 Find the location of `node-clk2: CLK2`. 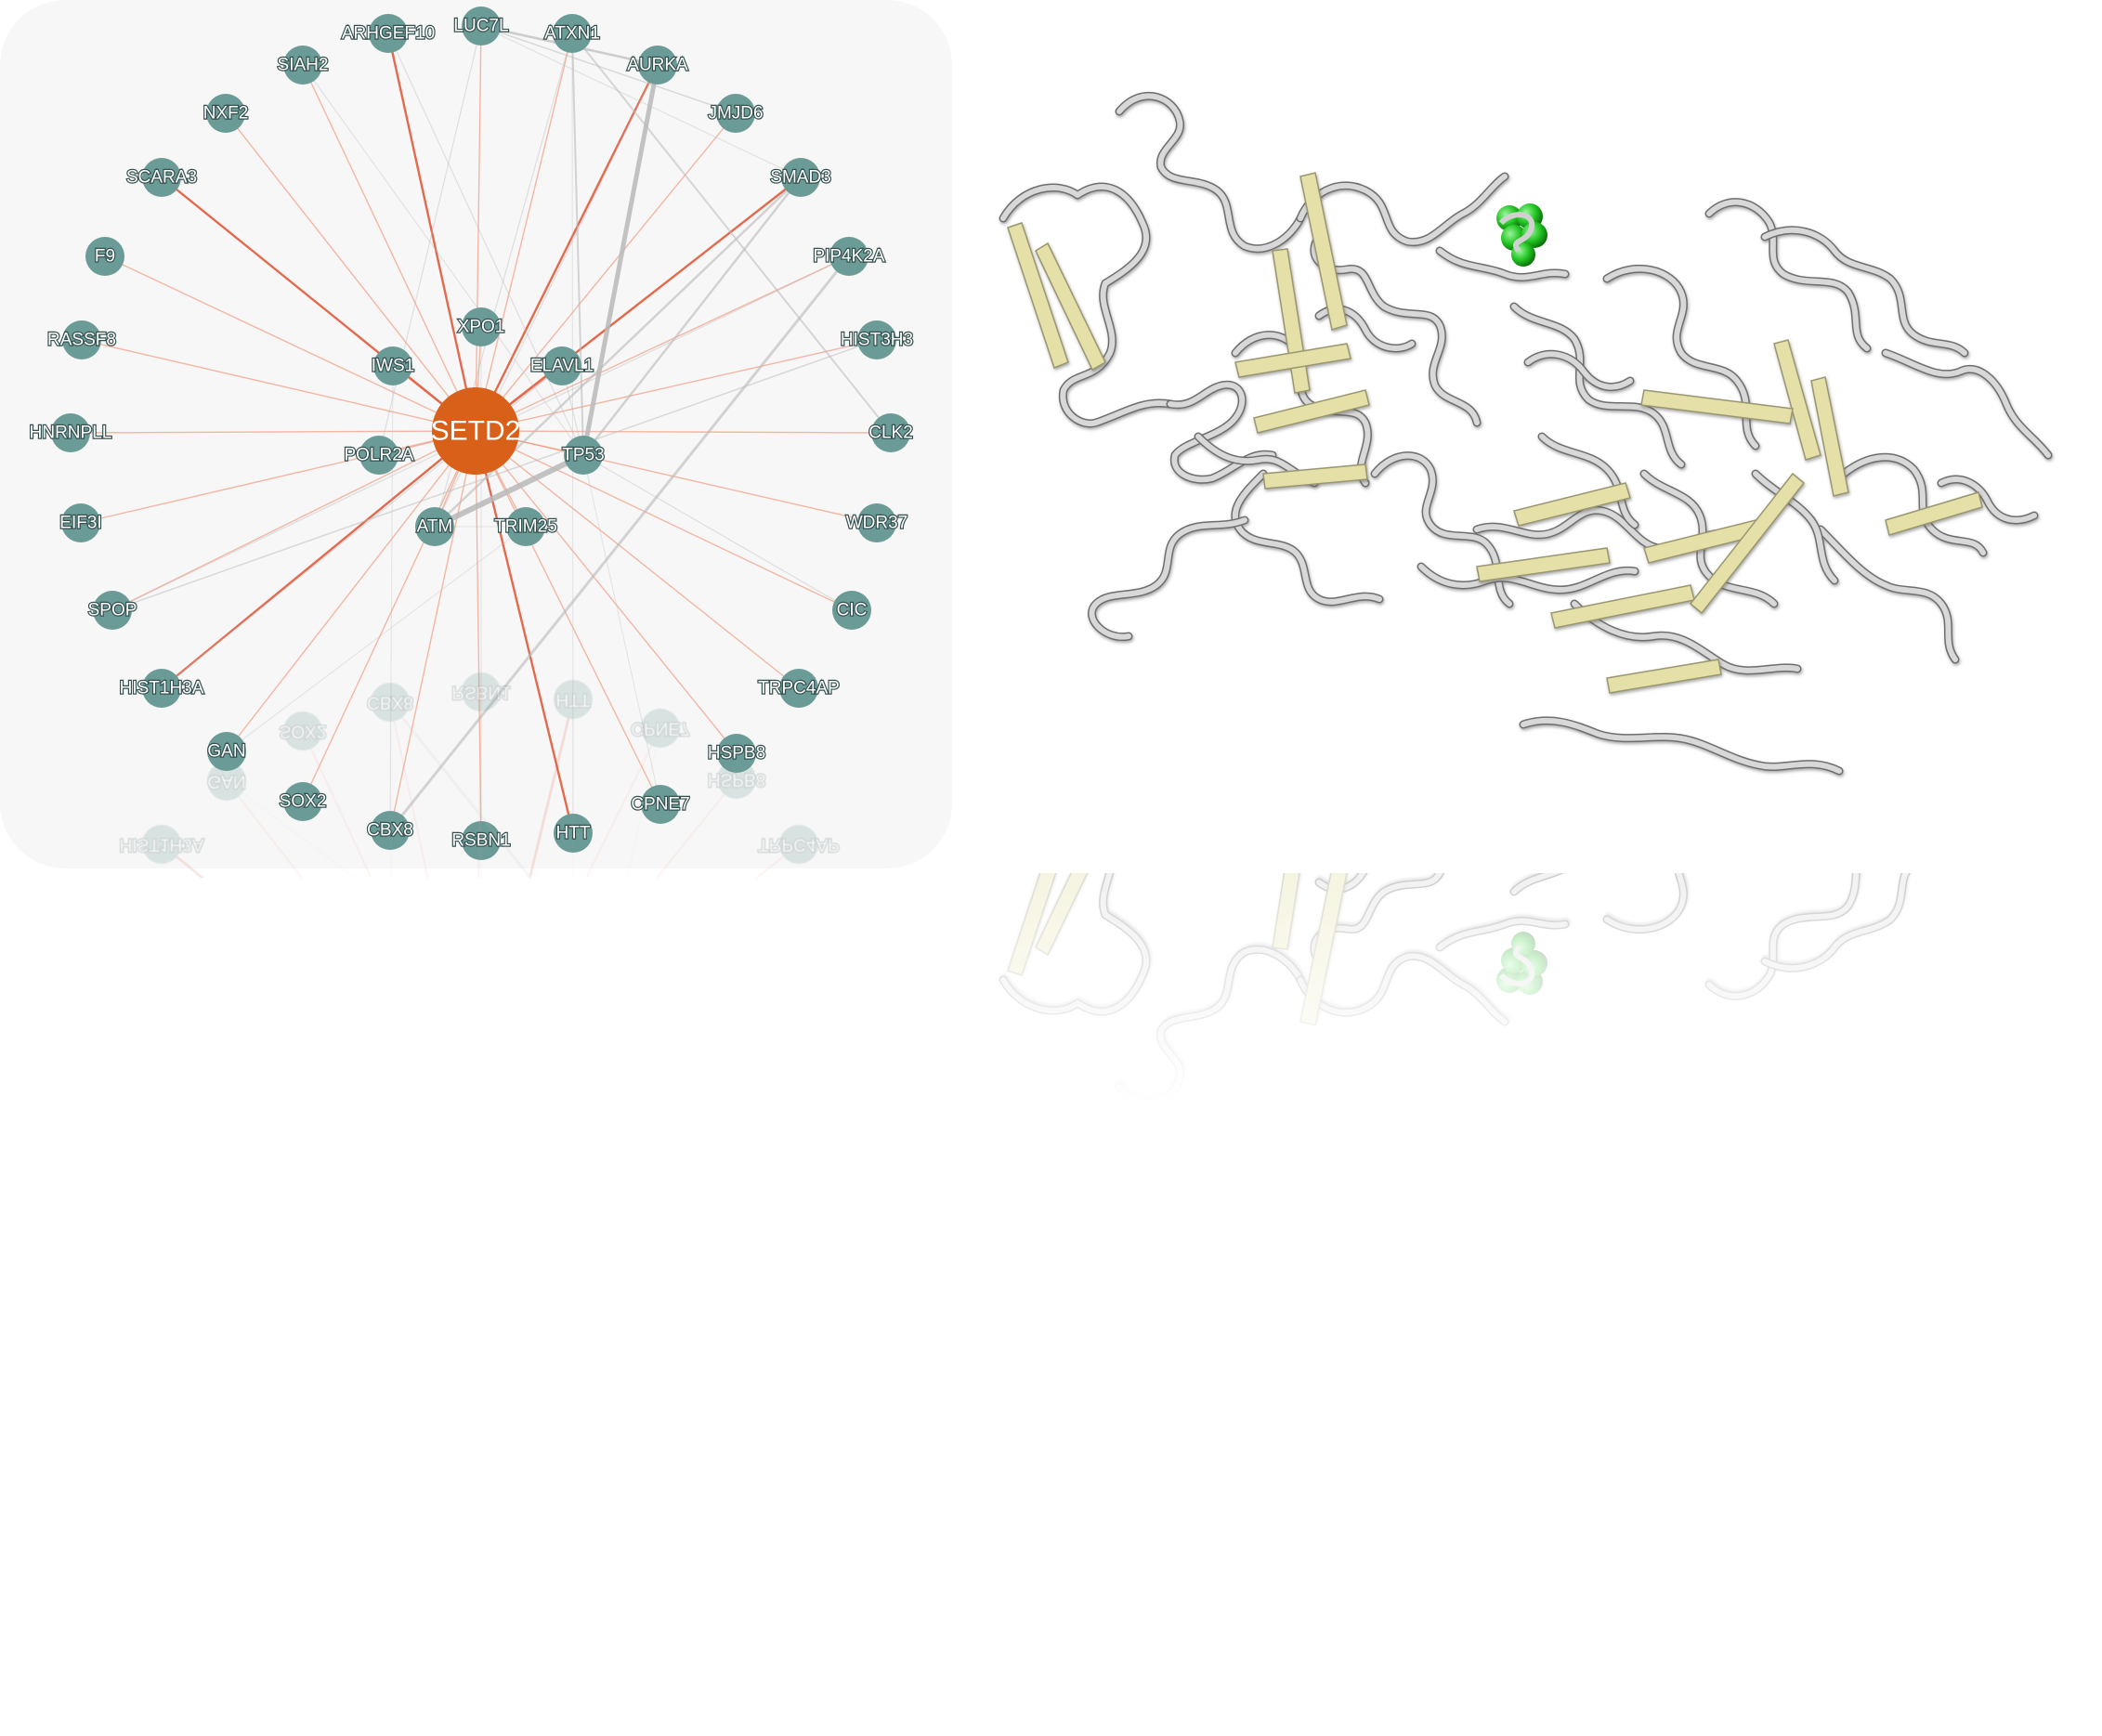

node-clk2: CLK2 is located at coordinates (891, 432).